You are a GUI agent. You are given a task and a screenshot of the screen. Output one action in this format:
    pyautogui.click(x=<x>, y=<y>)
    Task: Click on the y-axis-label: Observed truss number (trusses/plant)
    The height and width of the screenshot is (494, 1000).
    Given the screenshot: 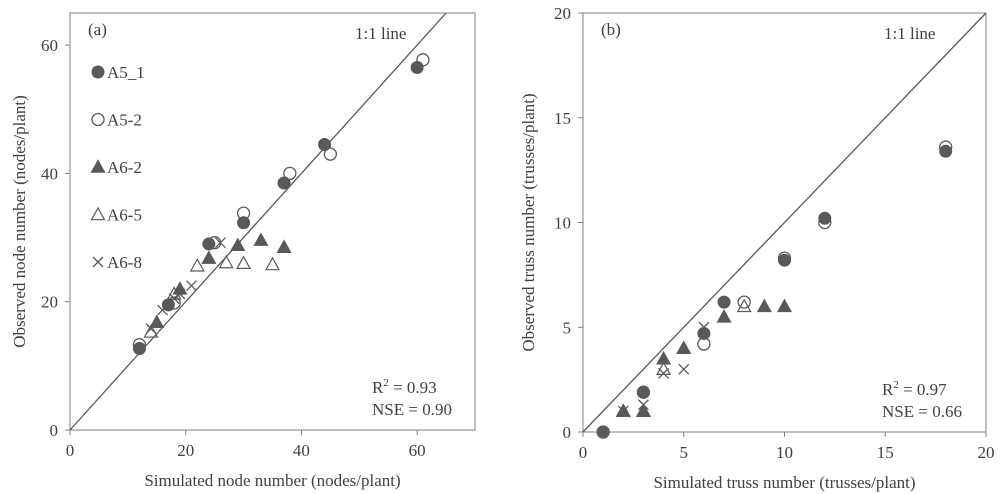 What is the action you would take?
    pyautogui.click(x=528, y=222)
    